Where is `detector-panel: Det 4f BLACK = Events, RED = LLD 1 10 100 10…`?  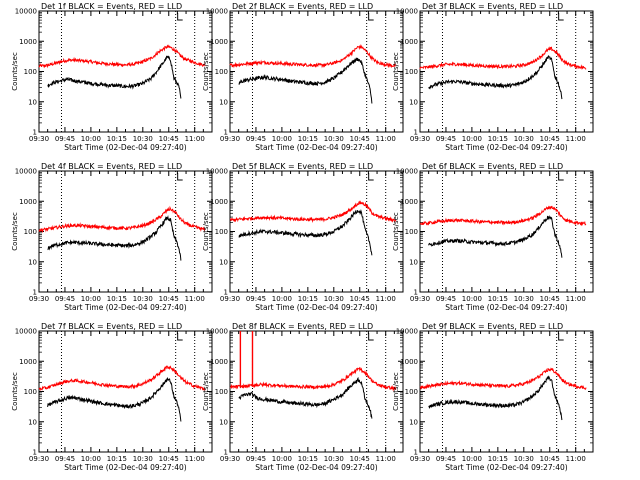 detector-panel: Det 4f BLACK = Events, RED = LLD 1 10 100 10… is located at coordinates (112, 237).